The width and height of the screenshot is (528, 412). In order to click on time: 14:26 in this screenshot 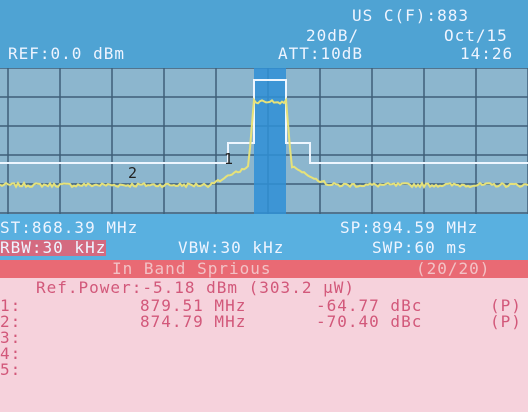, I will do `click(487, 53)`.